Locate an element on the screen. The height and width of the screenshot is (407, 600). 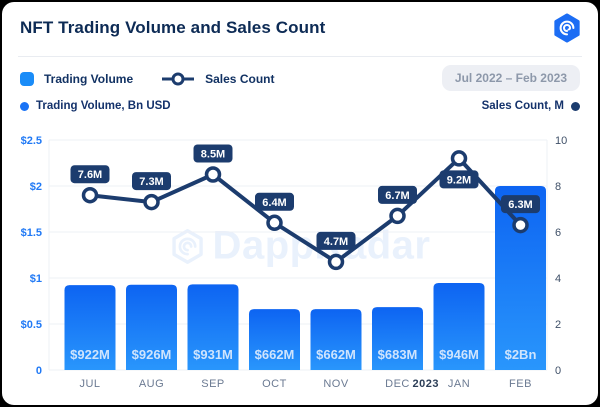
bar-value-label: $931M is located at coordinates (213, 354).